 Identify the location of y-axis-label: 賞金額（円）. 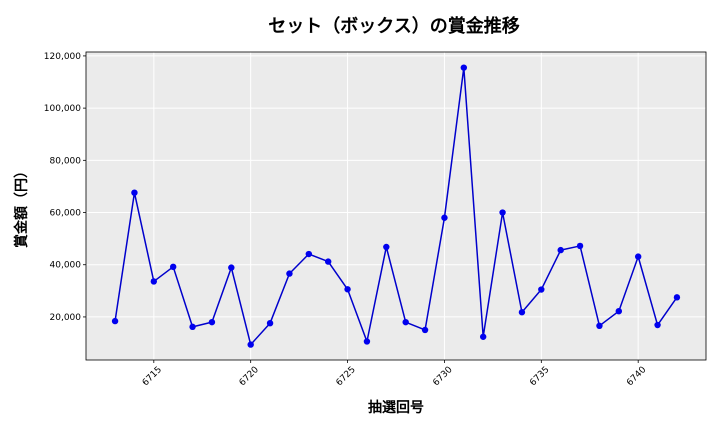
(21, 206).